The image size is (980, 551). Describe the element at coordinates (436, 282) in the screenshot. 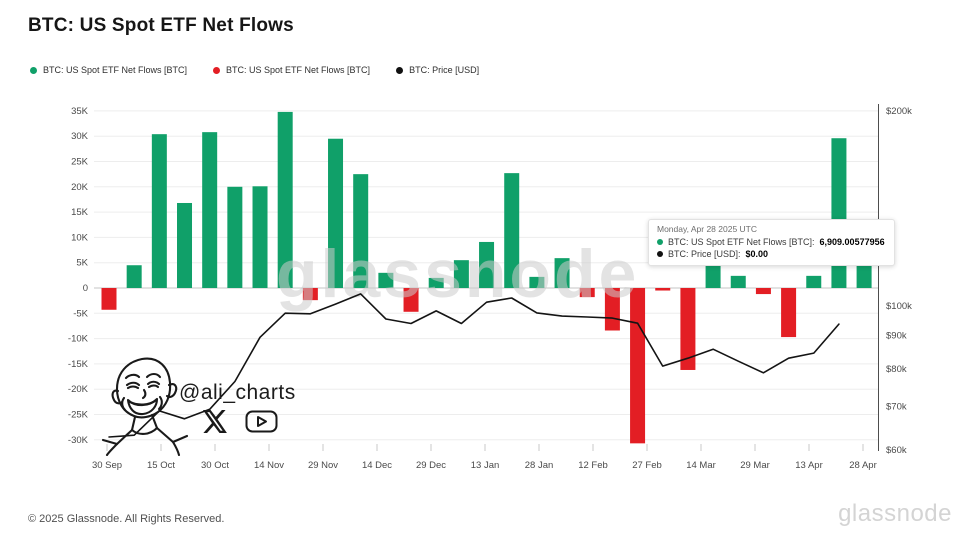

I see `bar-30-Dec` at that location.